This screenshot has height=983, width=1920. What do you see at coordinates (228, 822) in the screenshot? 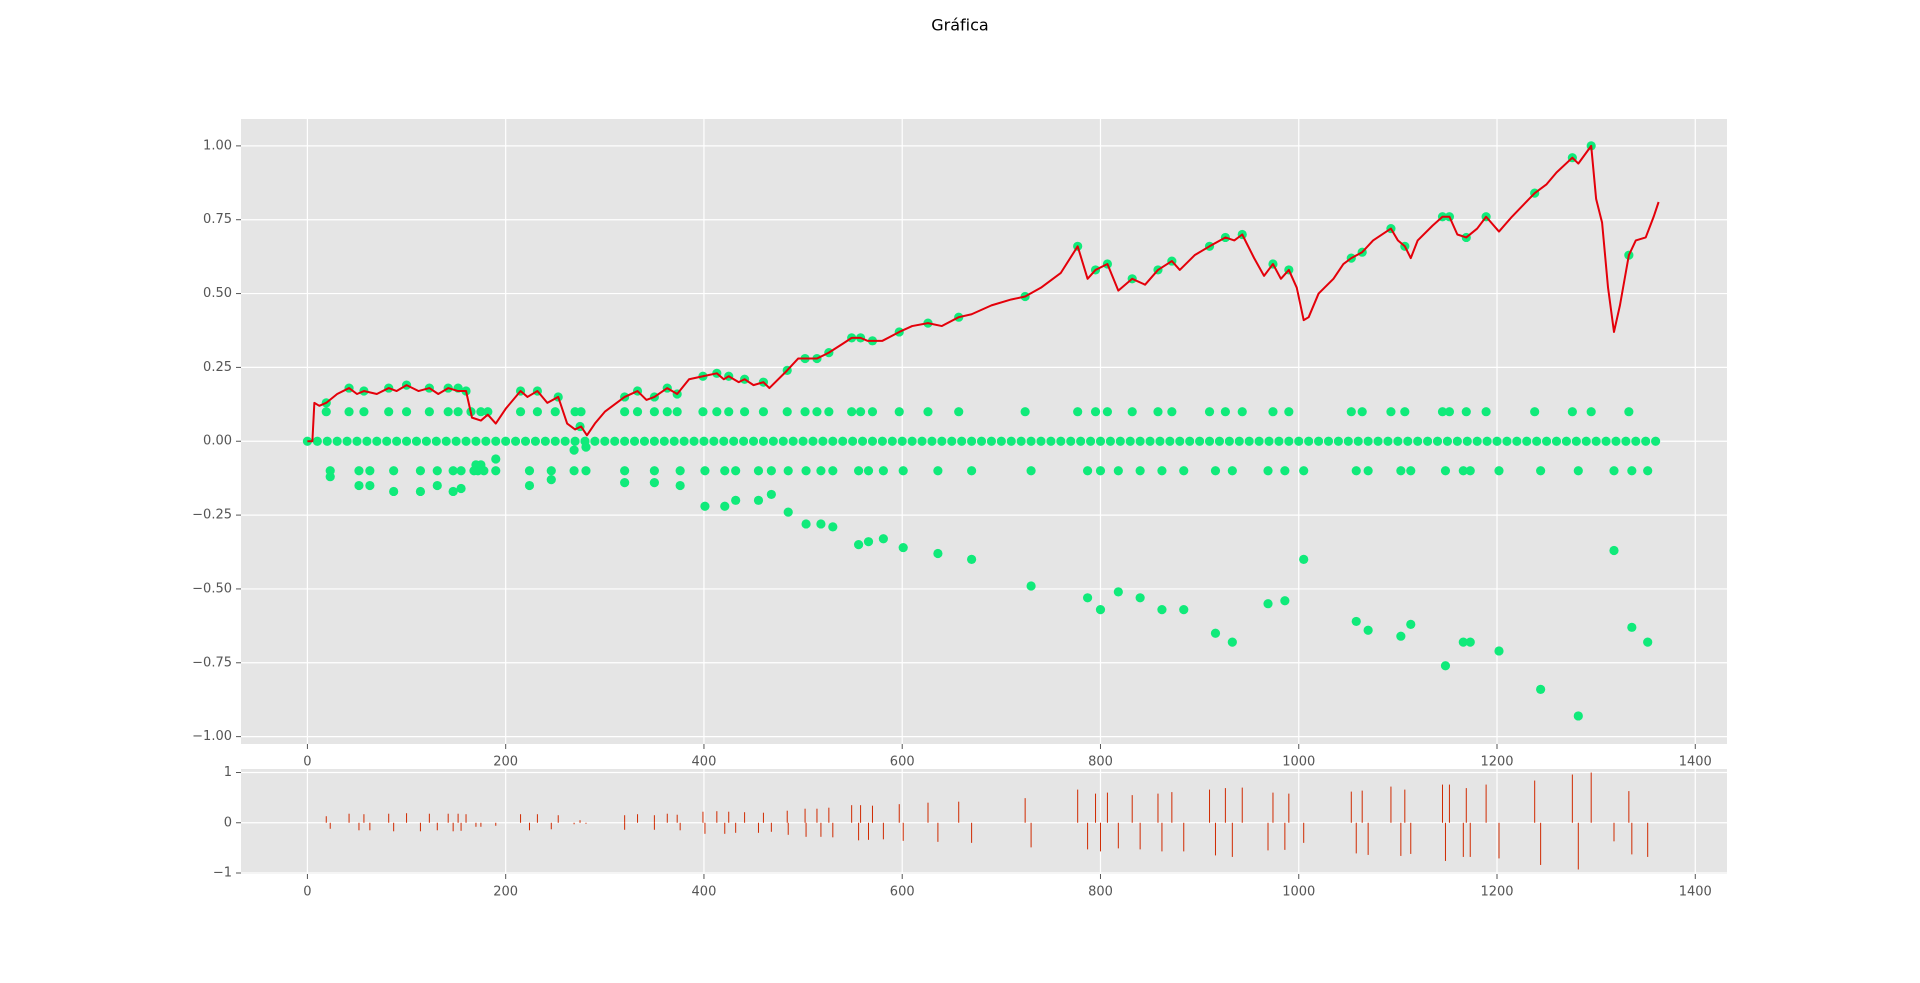
I see `y-tick-label: 0` at bounding box center [228, 822].